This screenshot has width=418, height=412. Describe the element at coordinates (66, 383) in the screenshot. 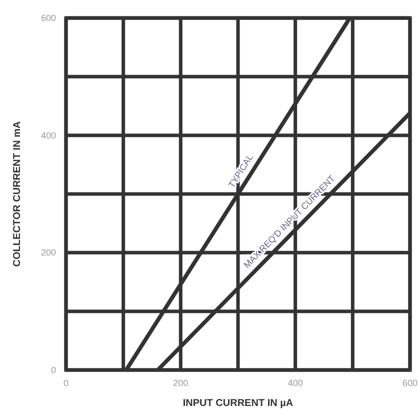

I see `x-tick-label: 0` at that location.